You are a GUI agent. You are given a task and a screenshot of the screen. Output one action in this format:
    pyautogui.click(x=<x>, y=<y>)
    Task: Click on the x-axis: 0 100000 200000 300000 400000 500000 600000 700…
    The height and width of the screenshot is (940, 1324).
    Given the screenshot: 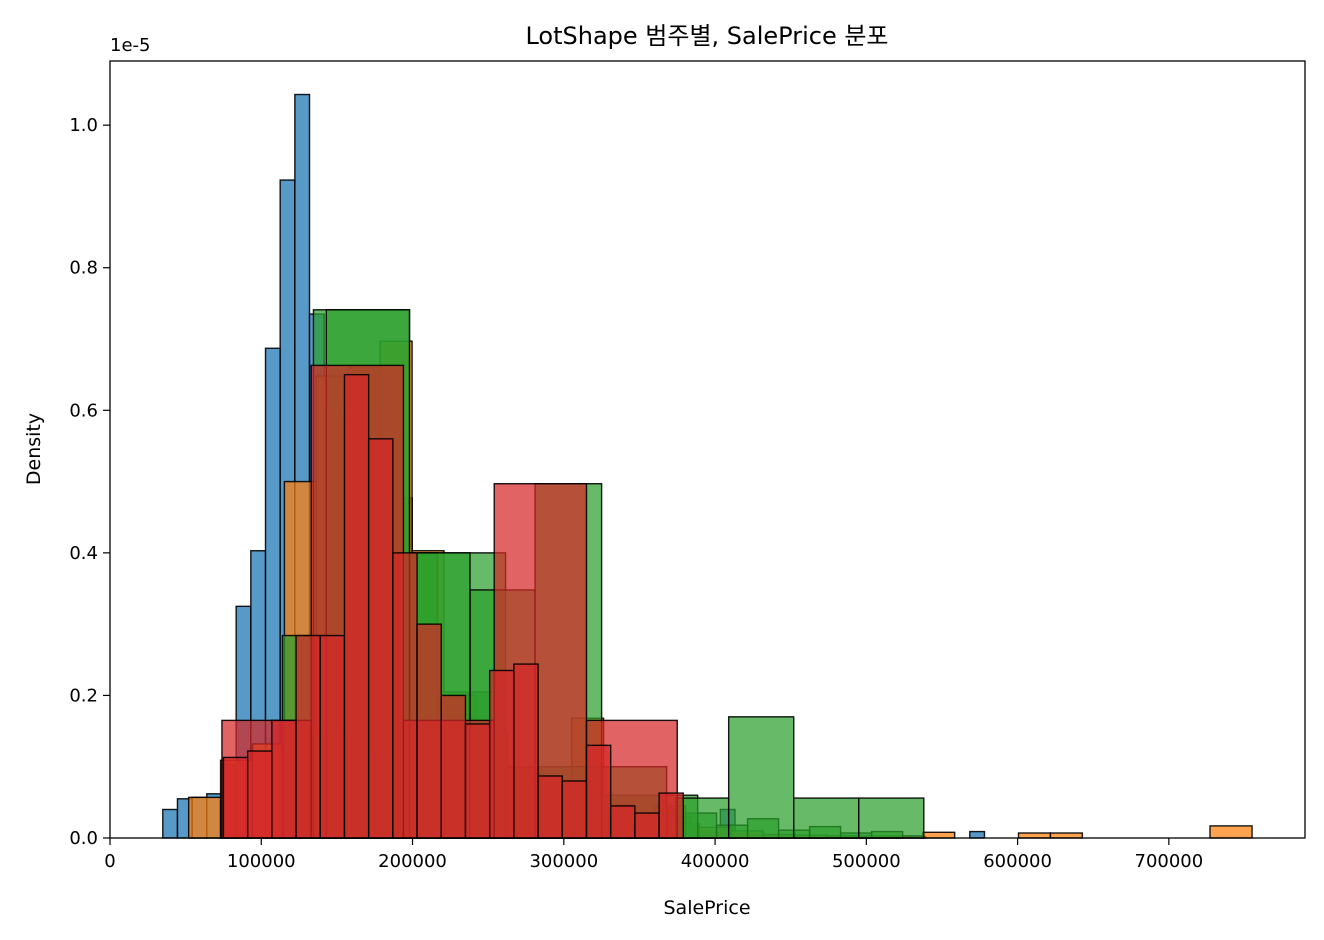 What is the action you would take?
    pyautogui.click(x=653, y=855)
    